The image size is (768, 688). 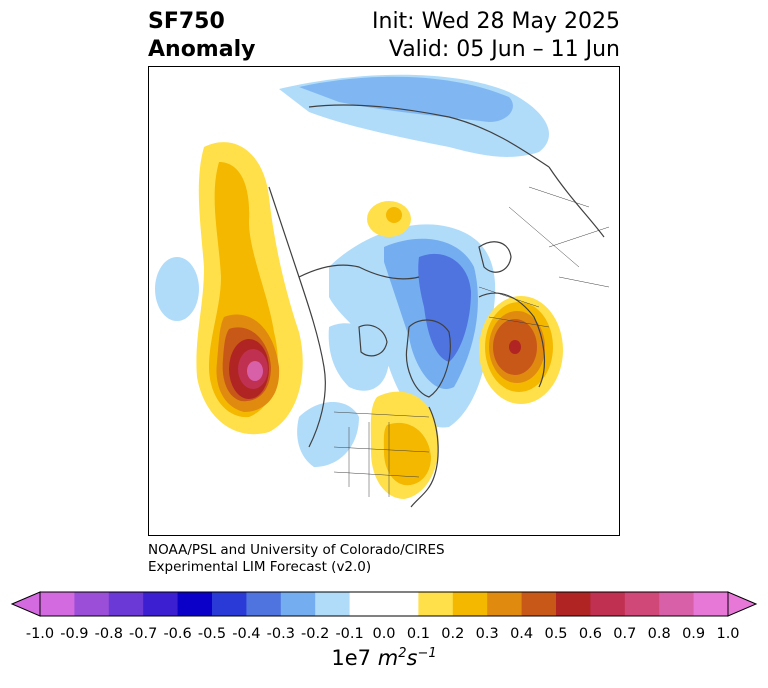 What do you see at coordinates (424, 457) in the screenshot?
I see `coastline-east-us` at bounding box center [424, 457].